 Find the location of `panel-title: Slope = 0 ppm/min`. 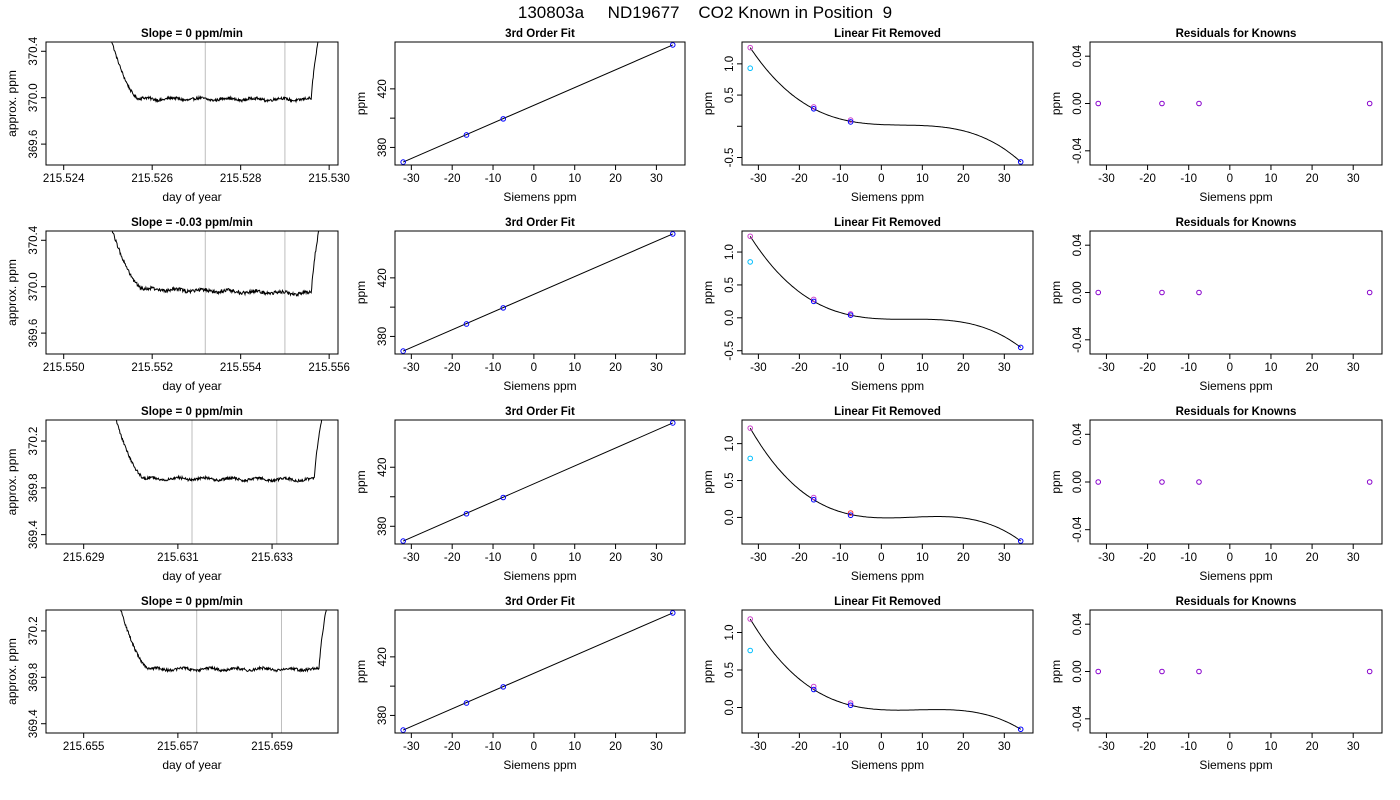

panel-title: Slope = 0 ppm/min is located at coordinates (192, 602).